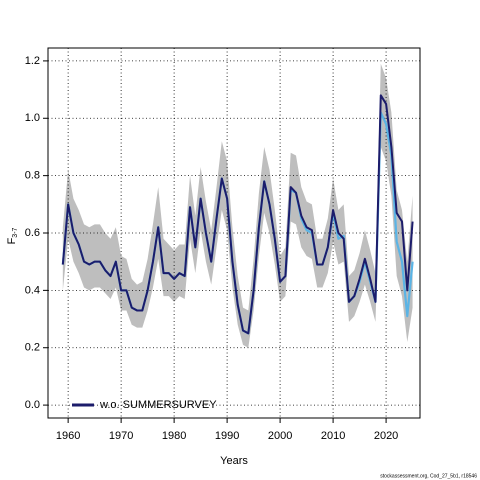  I want to click on x-tick-label: 2000, so click(280, 436).